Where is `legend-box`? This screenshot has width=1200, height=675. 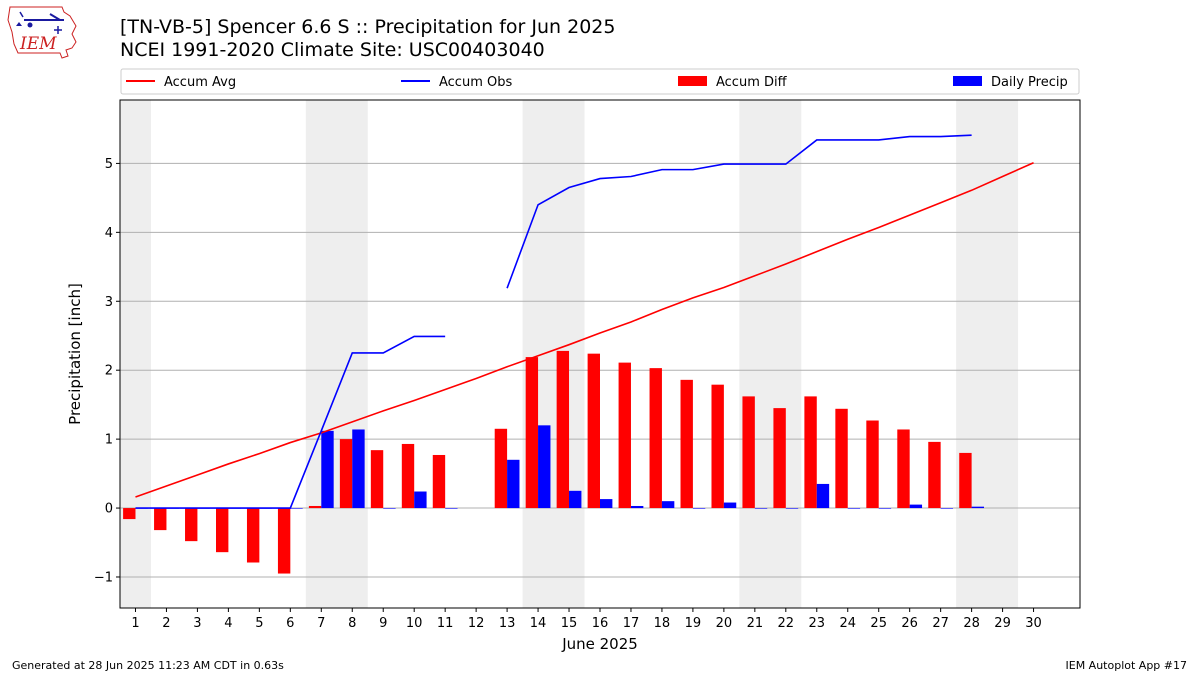 legend-box is located at coordinates (600, 81).